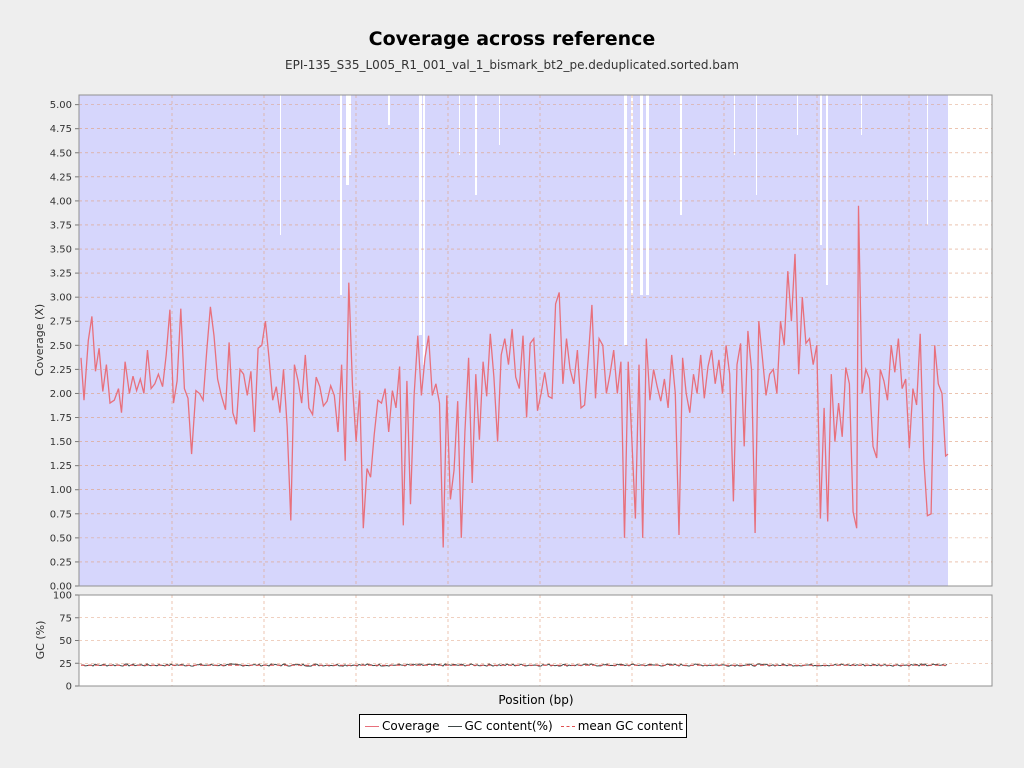  Describe the element at coordinates (61, 105) in the screenshot. I see `coverage-y-tick-label-20: 5.00` at that location.